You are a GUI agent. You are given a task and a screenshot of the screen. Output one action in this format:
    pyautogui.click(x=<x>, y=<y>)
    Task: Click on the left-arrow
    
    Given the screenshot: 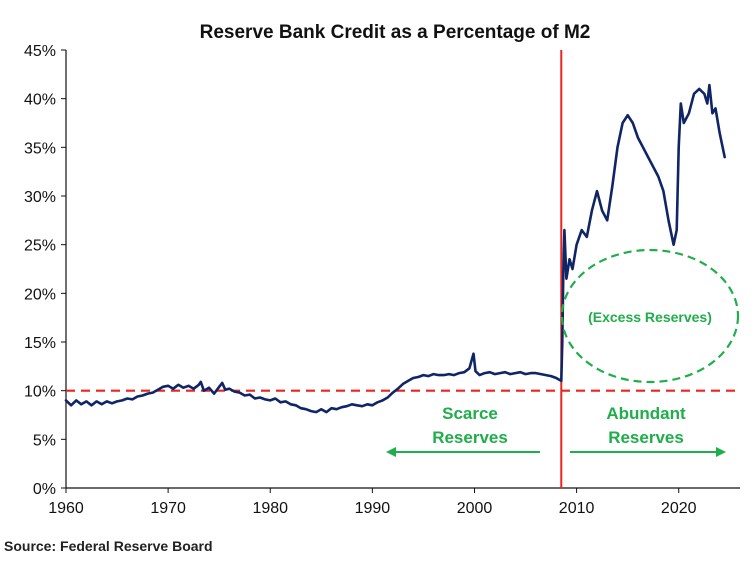 What is the action you would take?
    pyautogui.click(x=463, y=452)
    